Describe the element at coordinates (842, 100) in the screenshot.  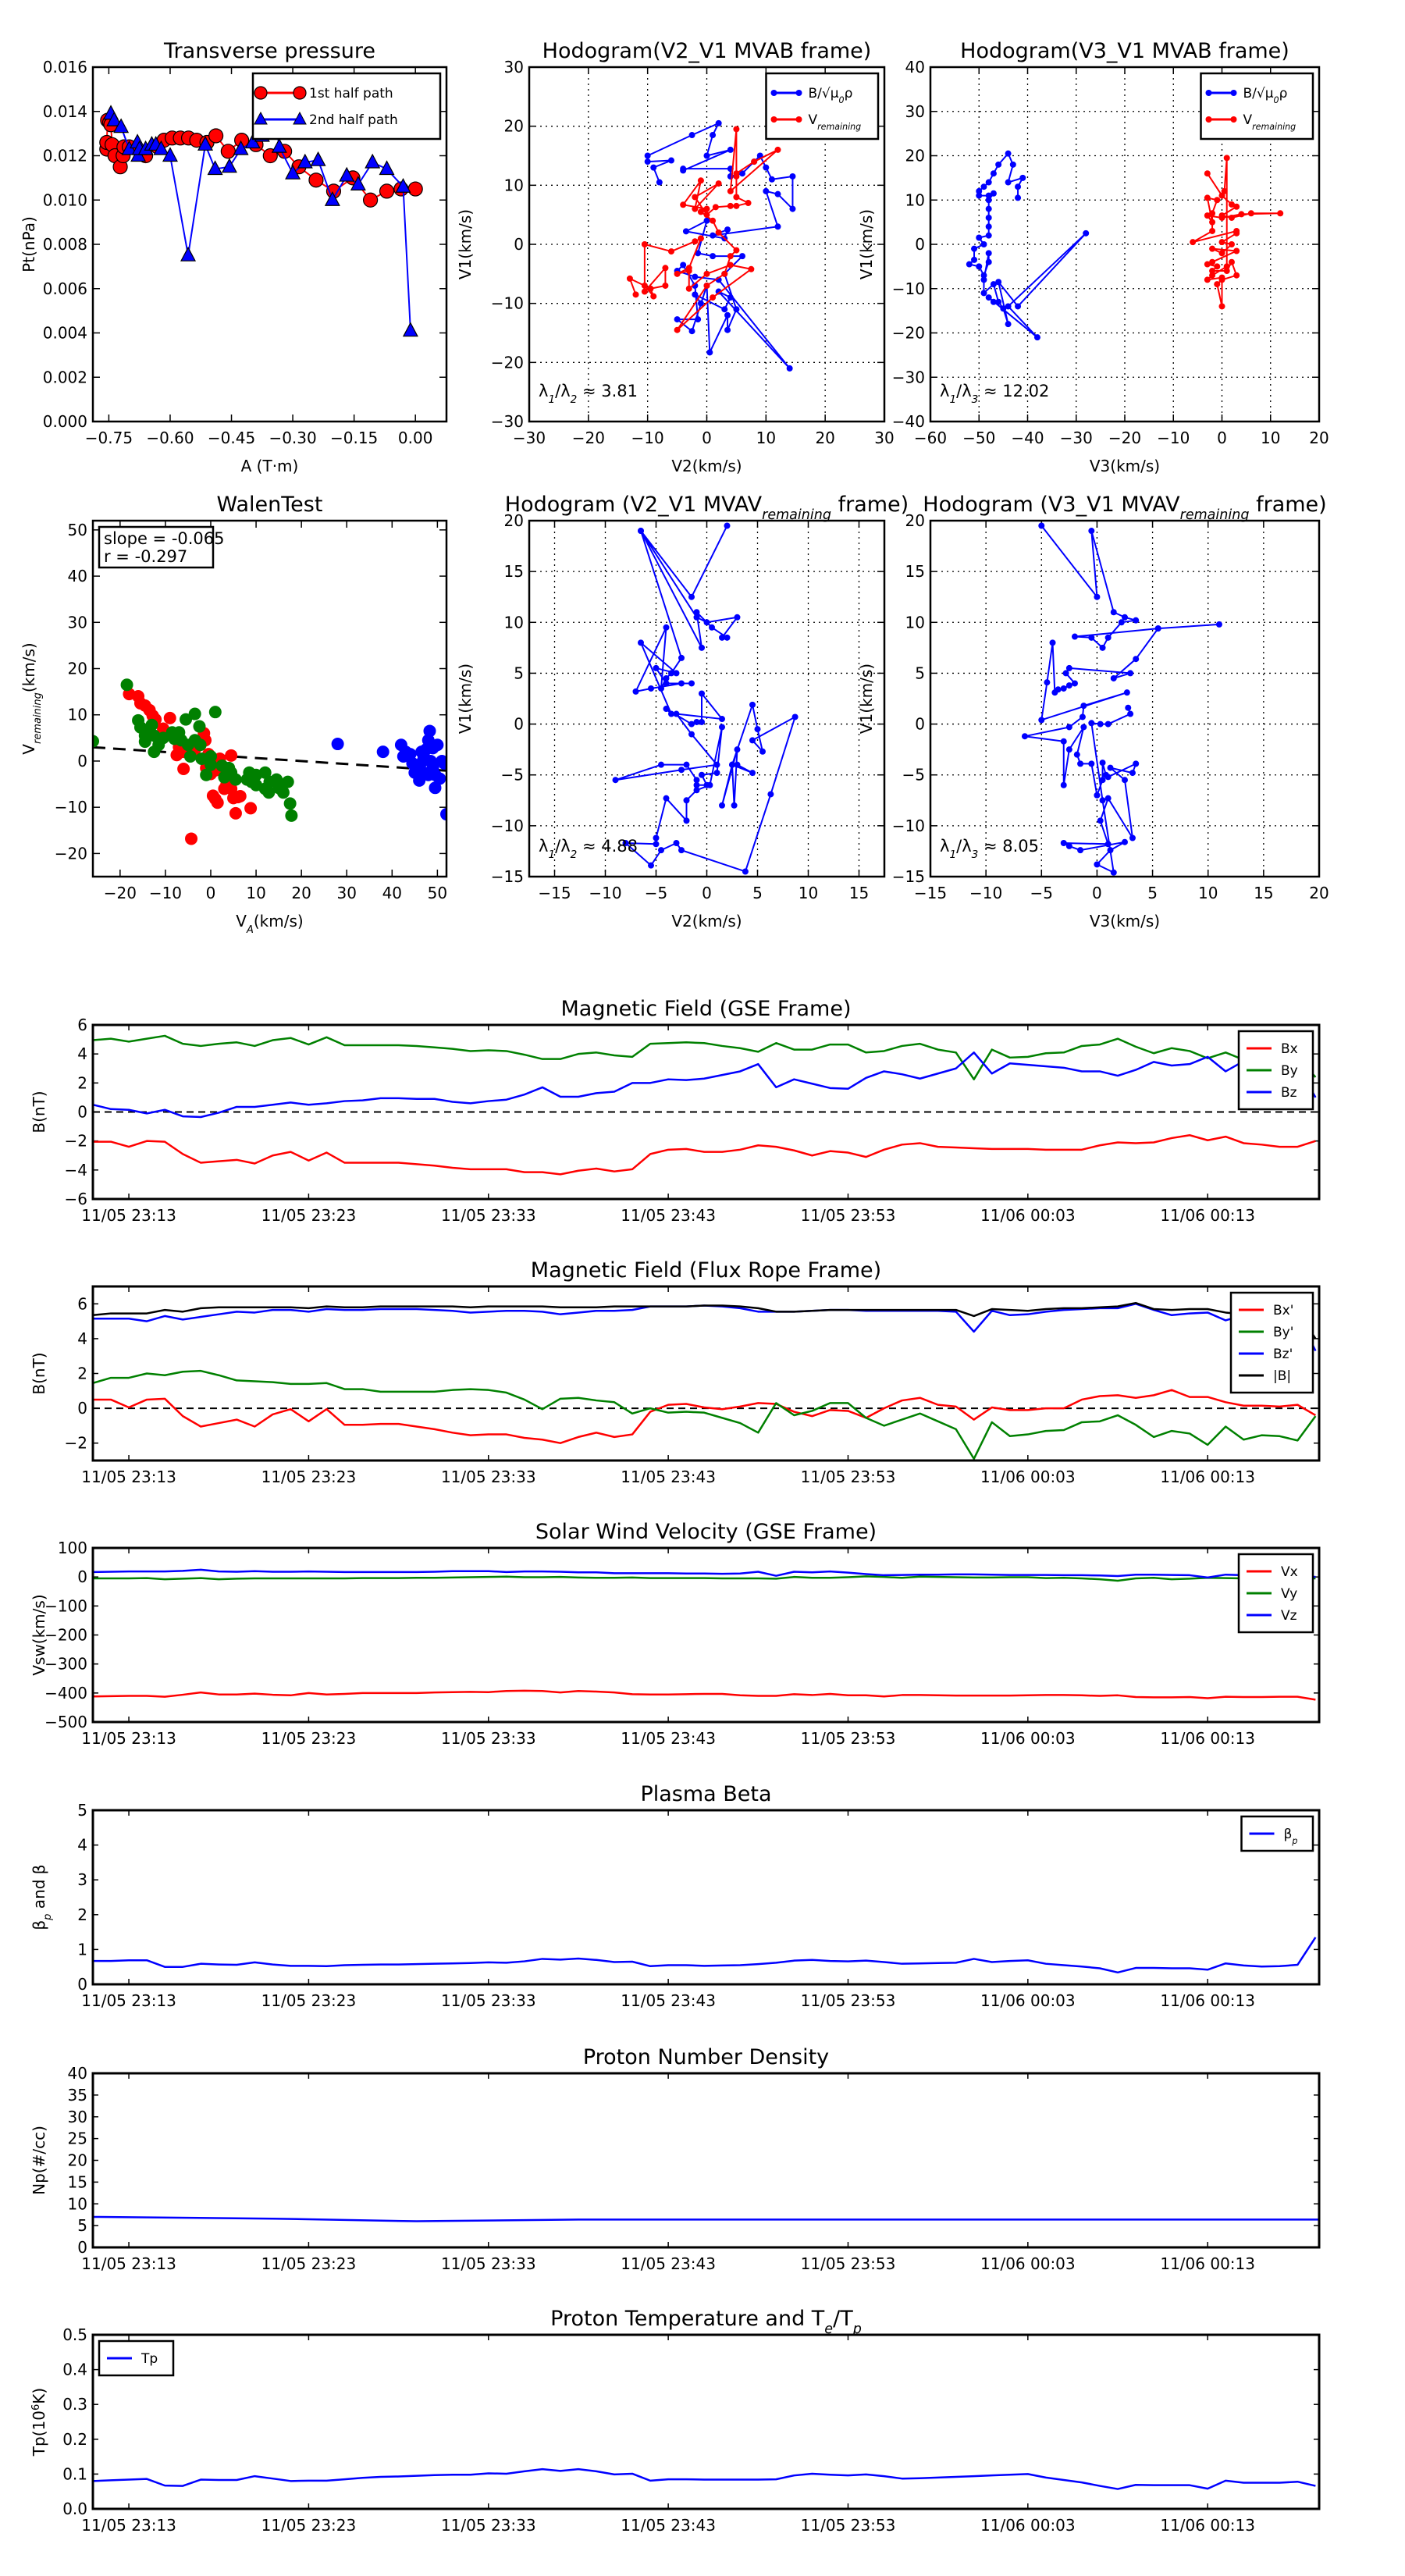
I see `legend-label-part: 0` at that location.